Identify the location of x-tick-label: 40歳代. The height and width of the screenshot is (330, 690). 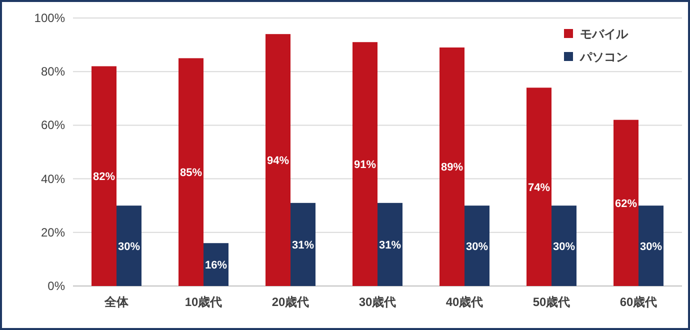
(465, 302).